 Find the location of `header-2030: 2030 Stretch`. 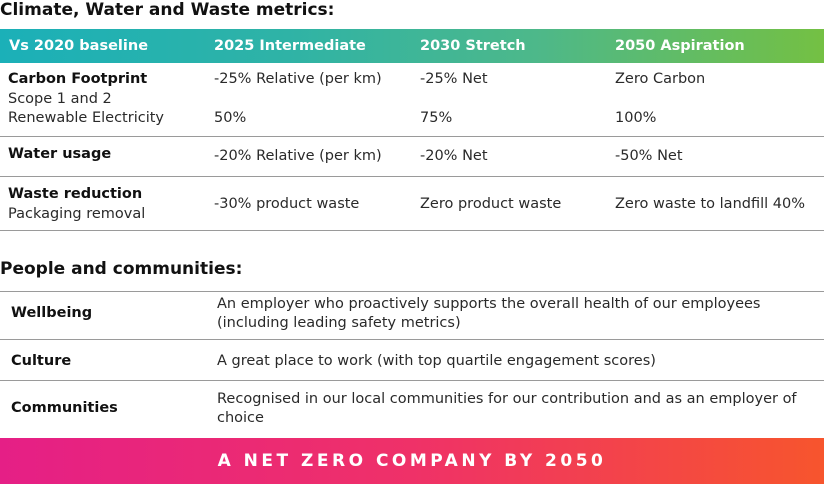

header-2030: 2030 Stretch is located at coordinates (473, 46).